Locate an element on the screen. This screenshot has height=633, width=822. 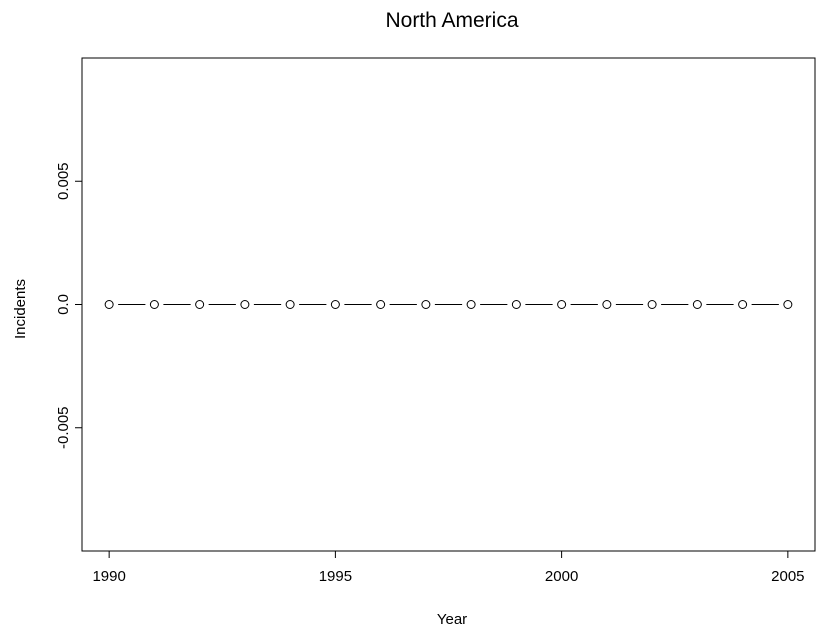
x-axis: 1990 1995 2000 2005 is located at coordinates (448, 567).